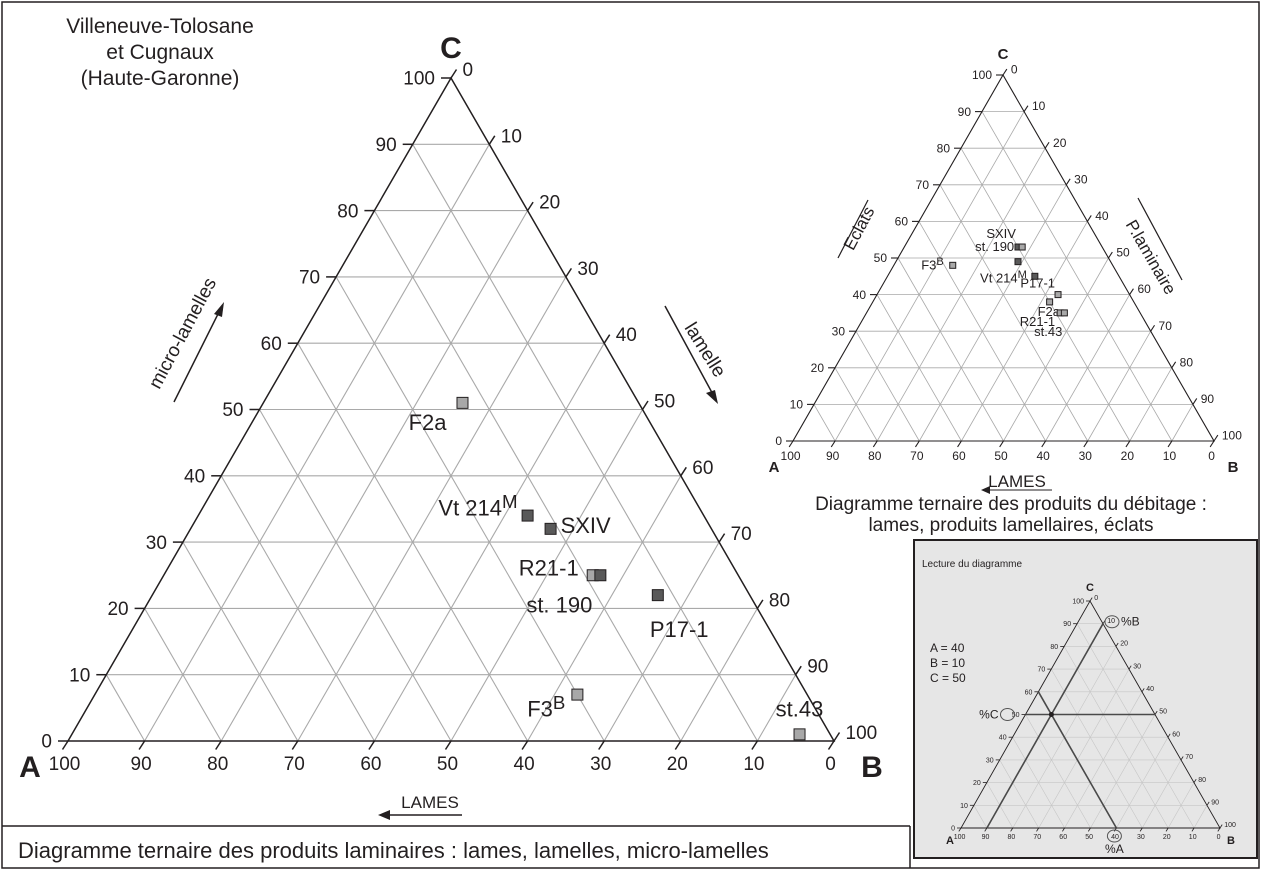  Describe the element at coordinates (1037, 837) in the screenshot. I see `tick-label-bottom: 70` at that location.